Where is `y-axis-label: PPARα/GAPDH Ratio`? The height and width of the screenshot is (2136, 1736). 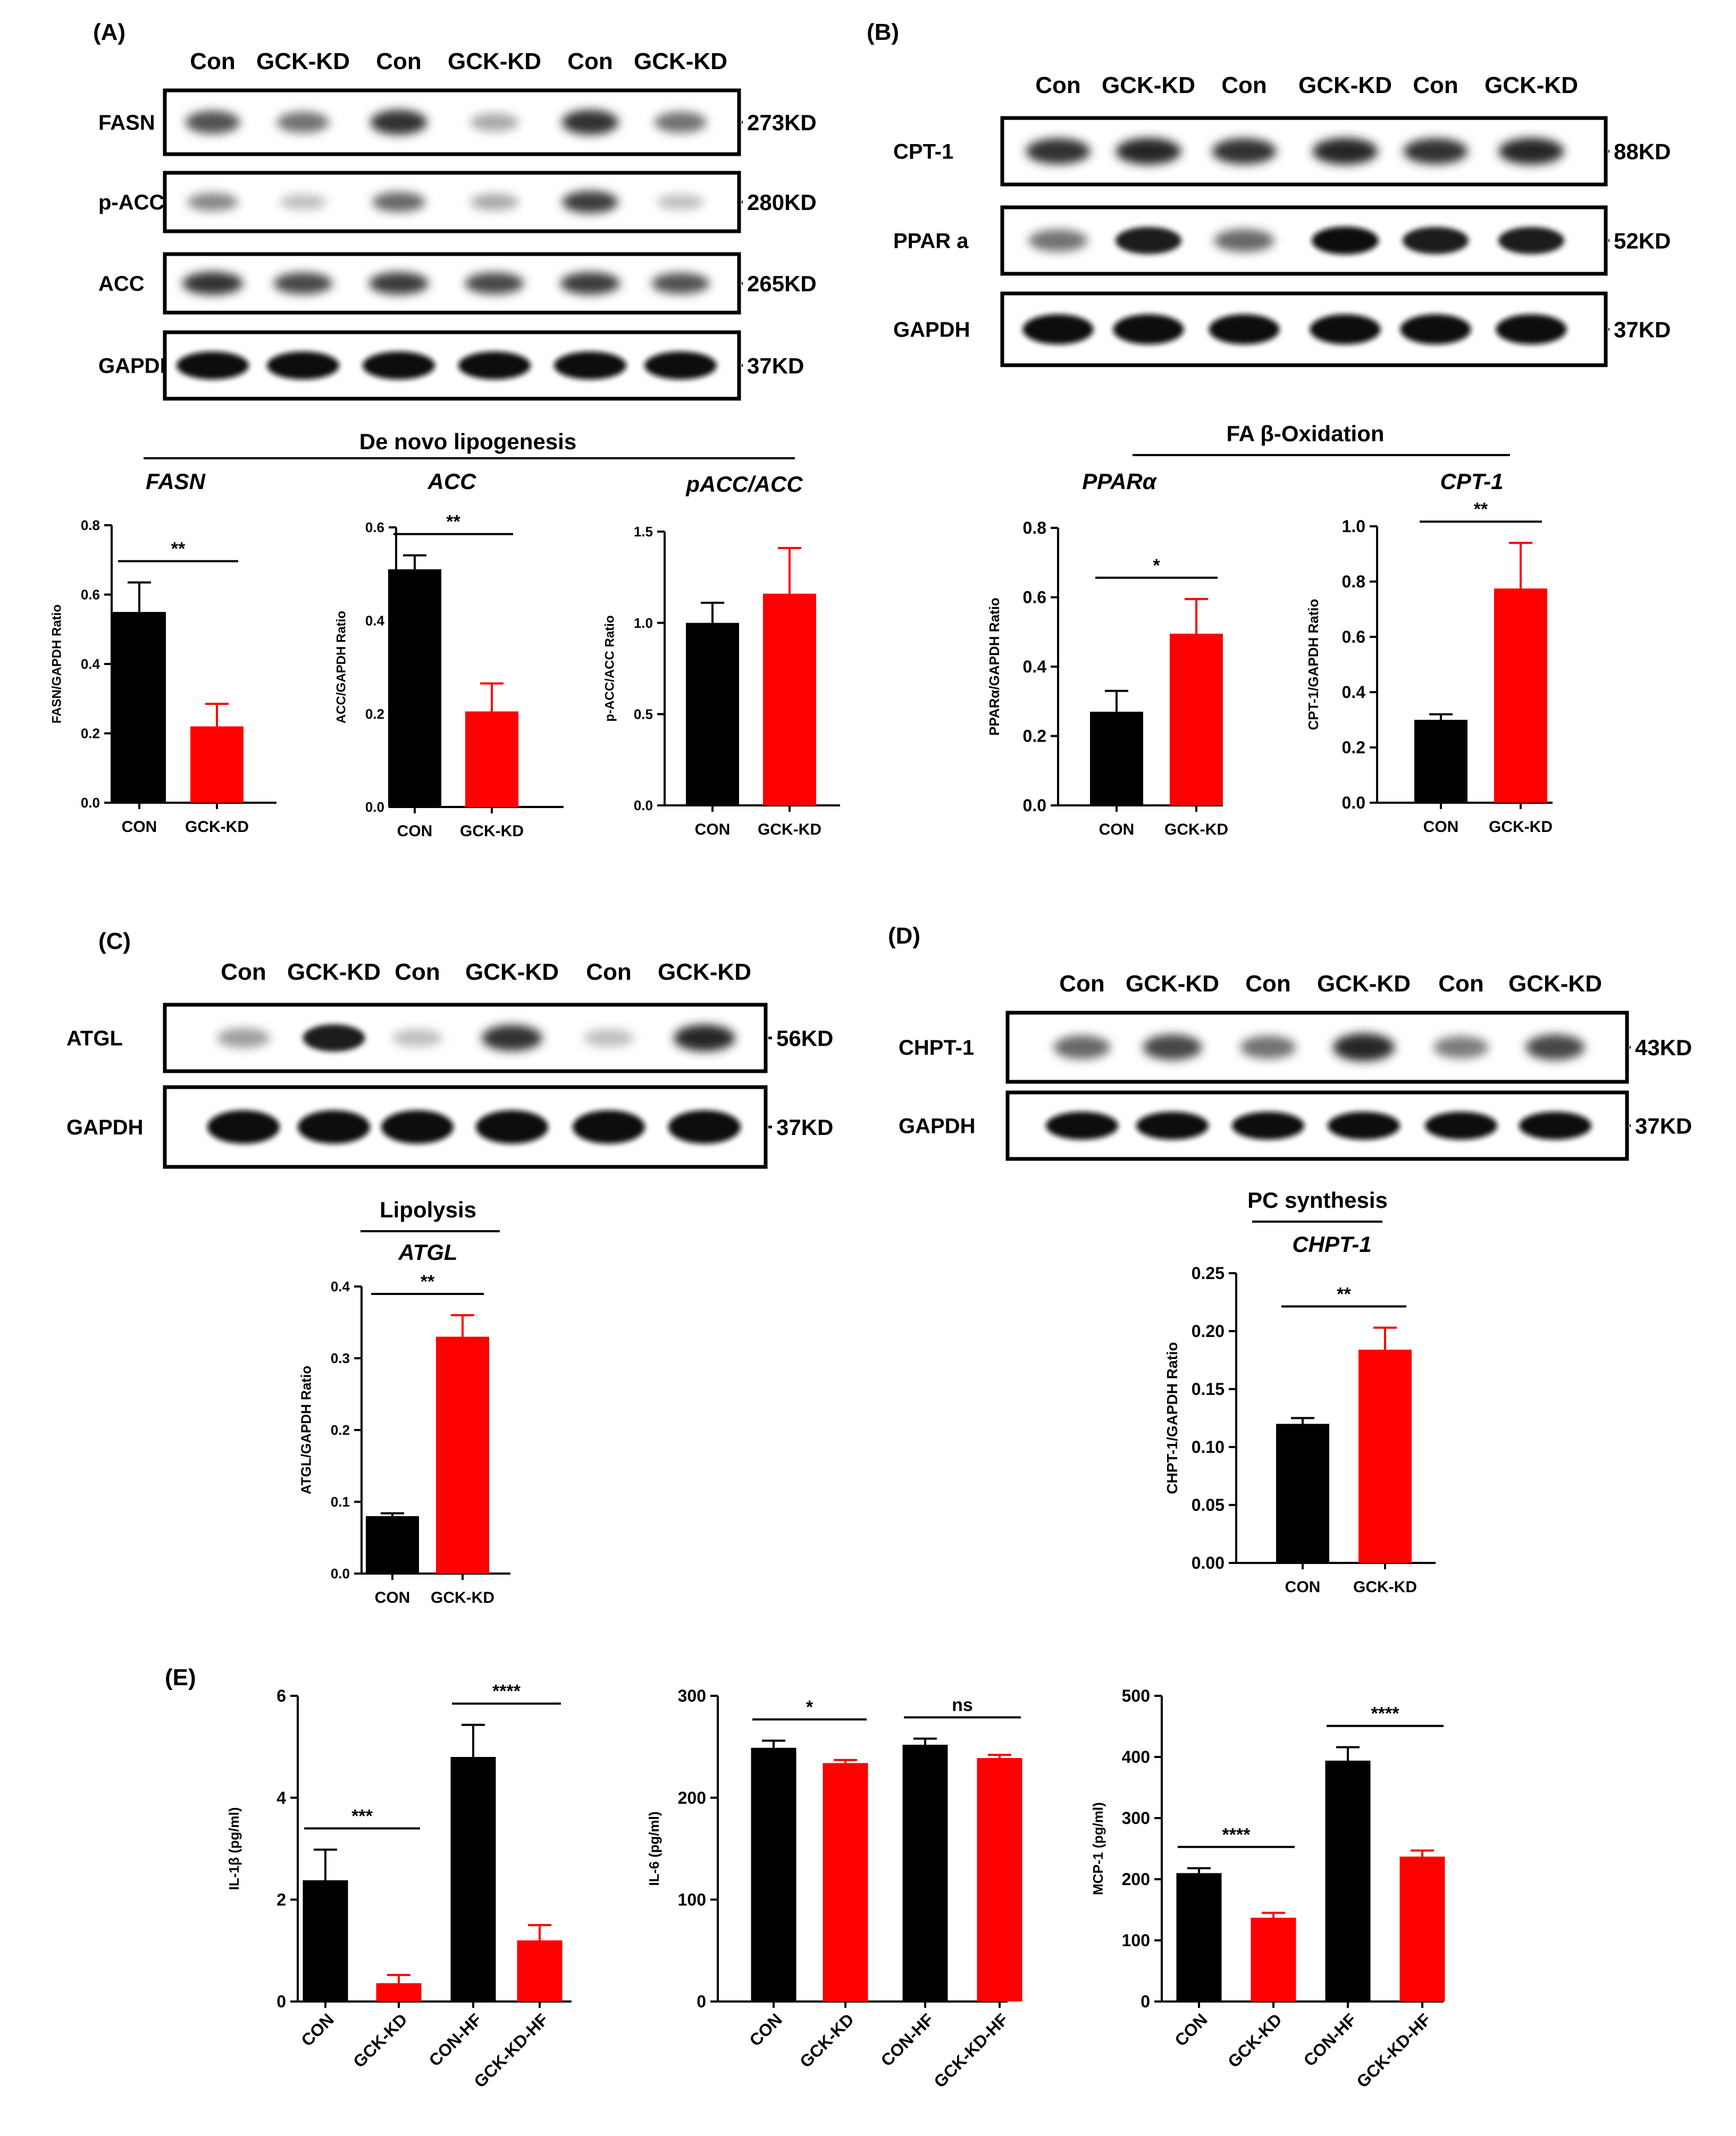
y-axis-label: PPARα/GAPDH Ratio is located at coordinates (994, 667).